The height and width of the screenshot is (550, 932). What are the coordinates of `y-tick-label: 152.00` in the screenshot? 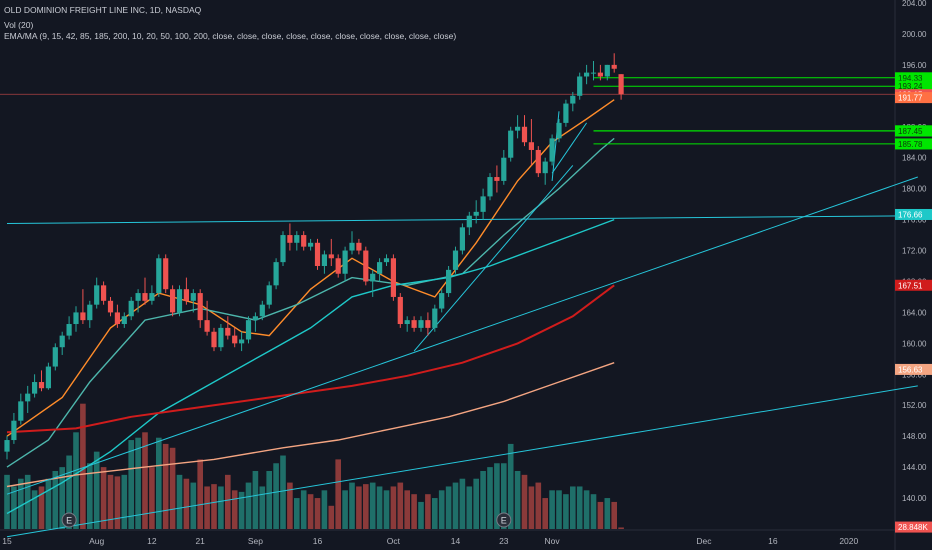 It's located at (914, 405).